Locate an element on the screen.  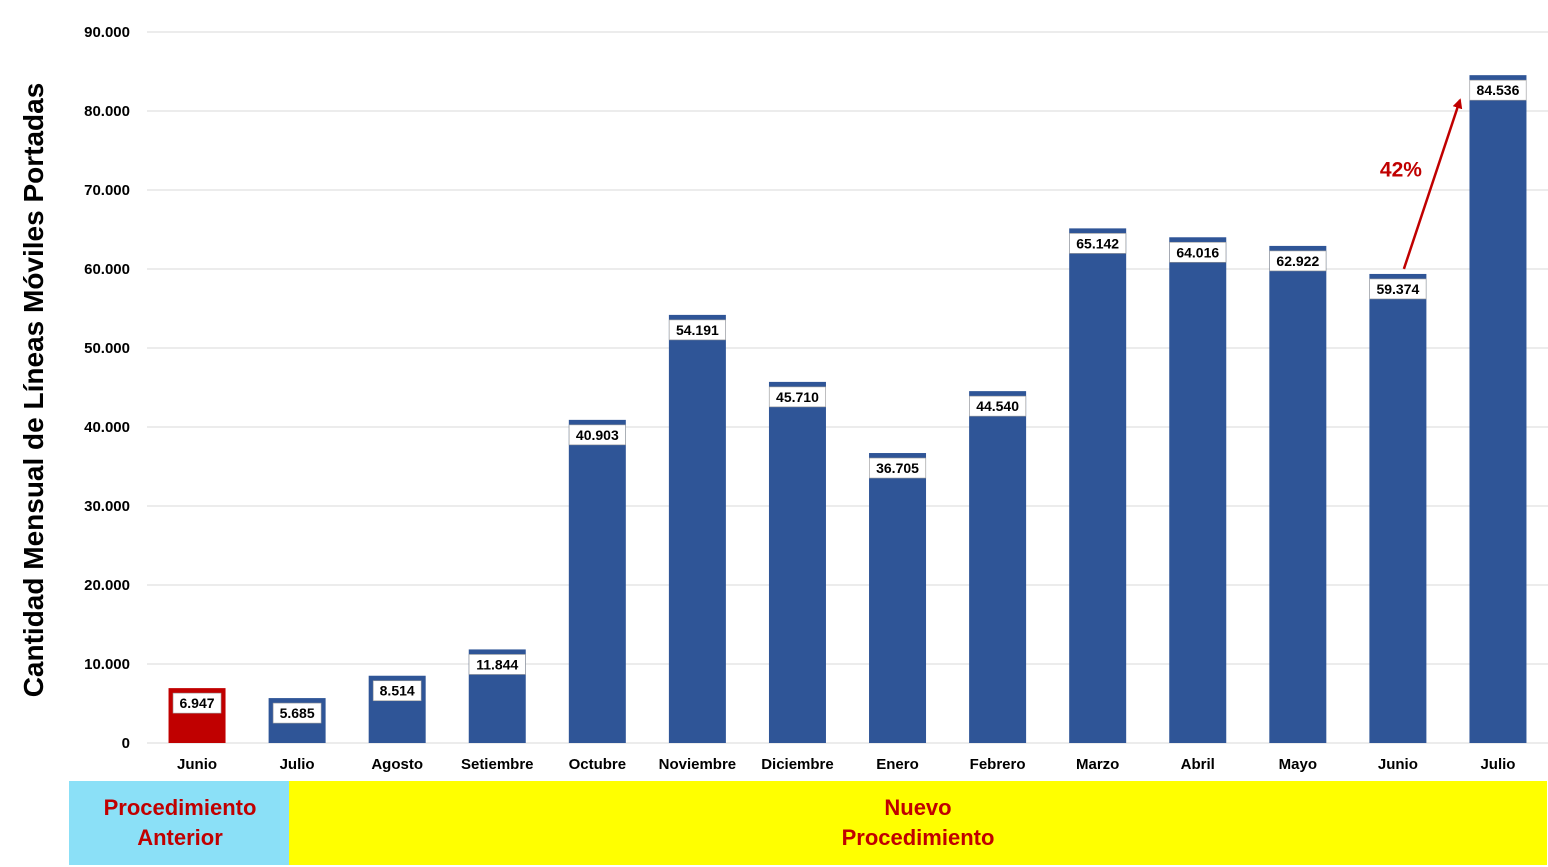
y-tick-label: 60.000 is located at coordinates (107, 269).